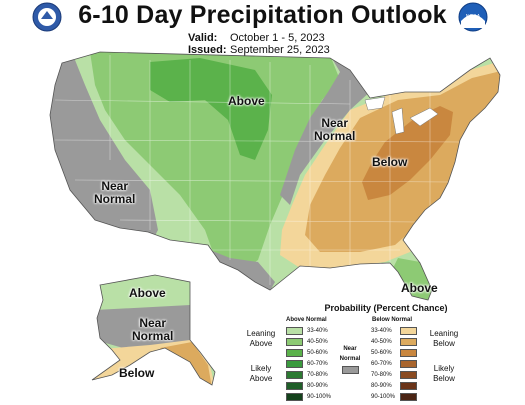 The width and height of the screenshot is (525, 405). I want to click on legend-above-item-90-100: 90-100%, so click(308, 396).